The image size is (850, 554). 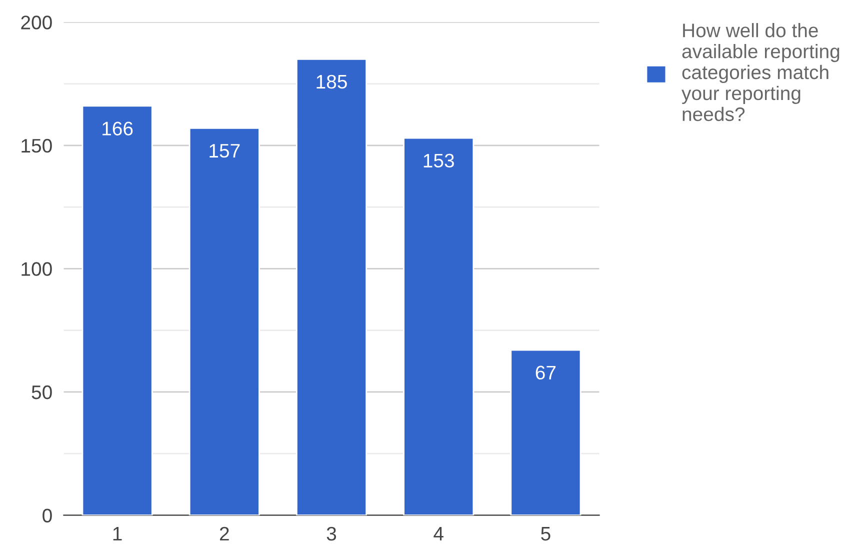 What do you see at coordinates (117, 533) in the screenshot?
I see `x-tick-label: 1` at bounding box center [117, 533].